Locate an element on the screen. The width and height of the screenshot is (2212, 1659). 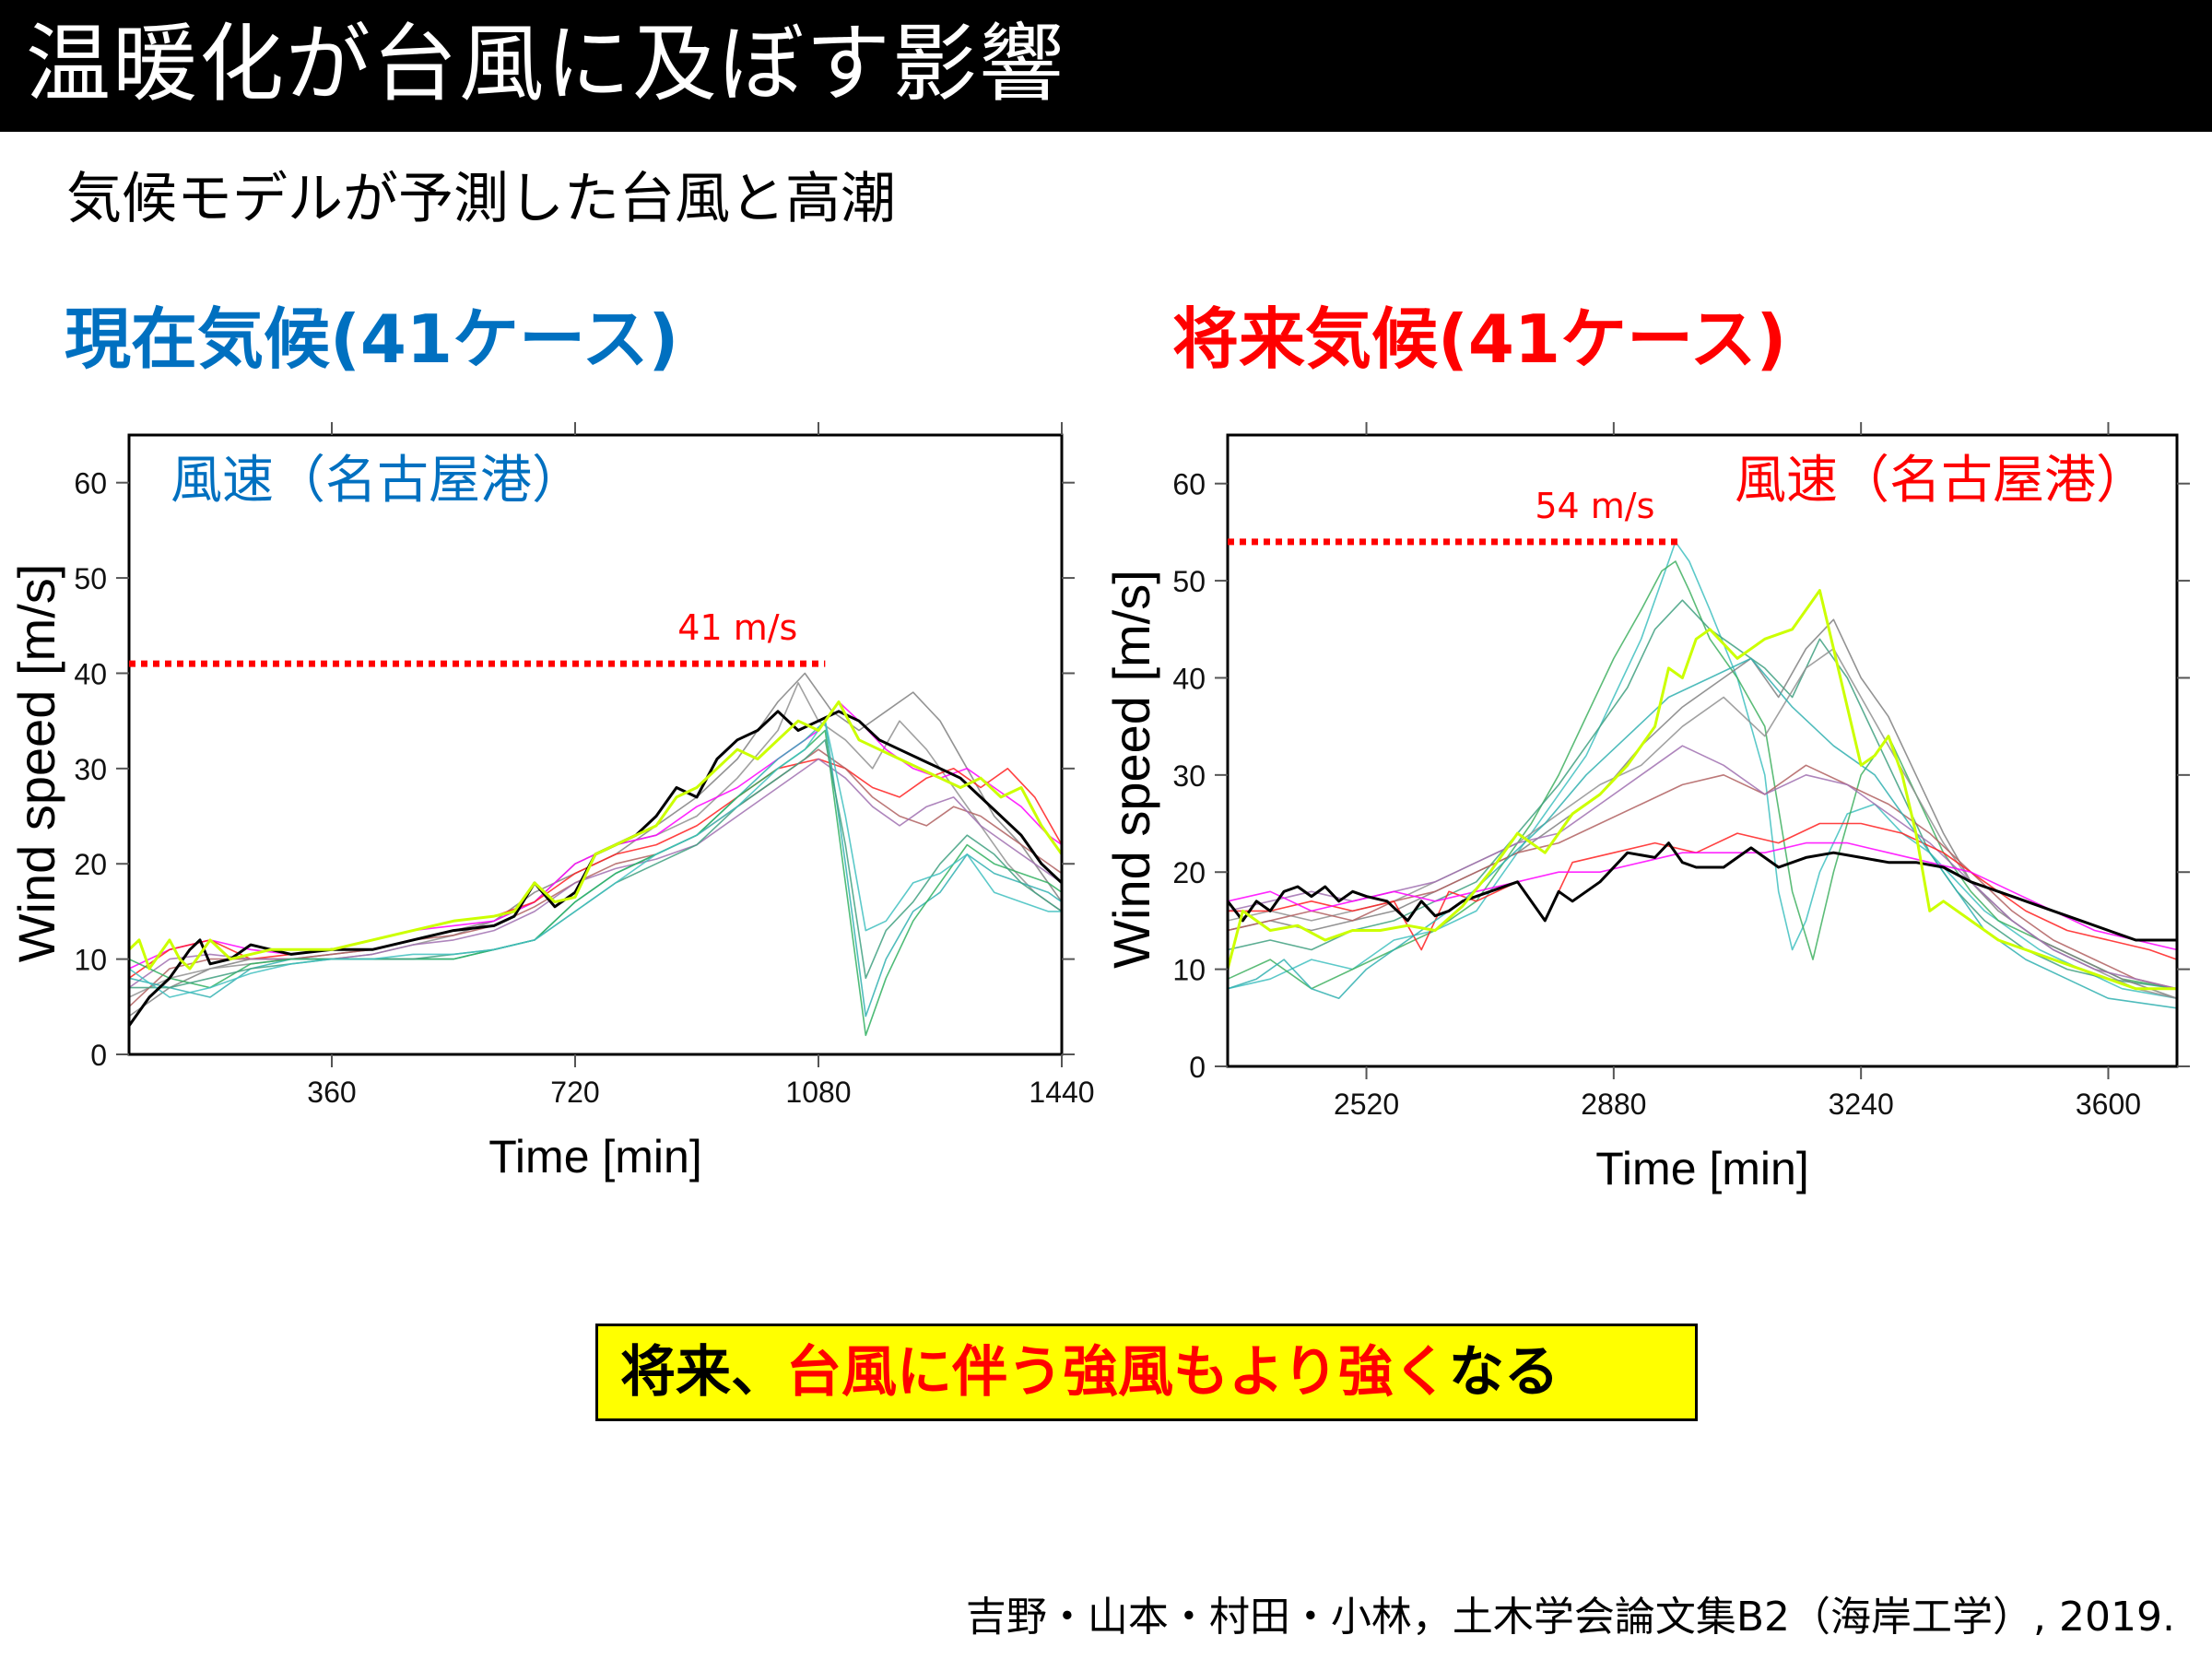
series-line-case-cyan-low is located at coordinates (1702, 833).